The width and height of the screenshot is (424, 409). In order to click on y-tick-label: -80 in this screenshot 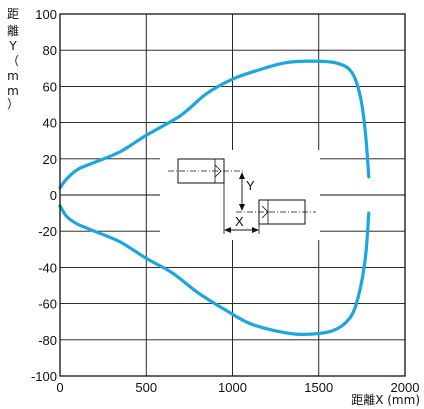, I will do `click(47, 340)`.